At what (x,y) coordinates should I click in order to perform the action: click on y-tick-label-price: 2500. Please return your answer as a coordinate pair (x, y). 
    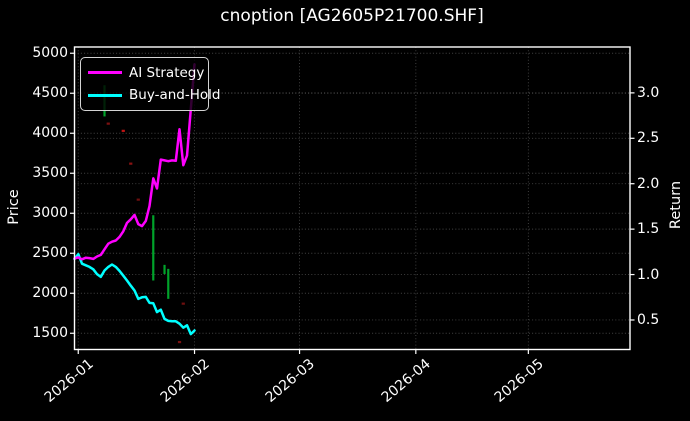
    Looking at the image, I should click on (50, 253).